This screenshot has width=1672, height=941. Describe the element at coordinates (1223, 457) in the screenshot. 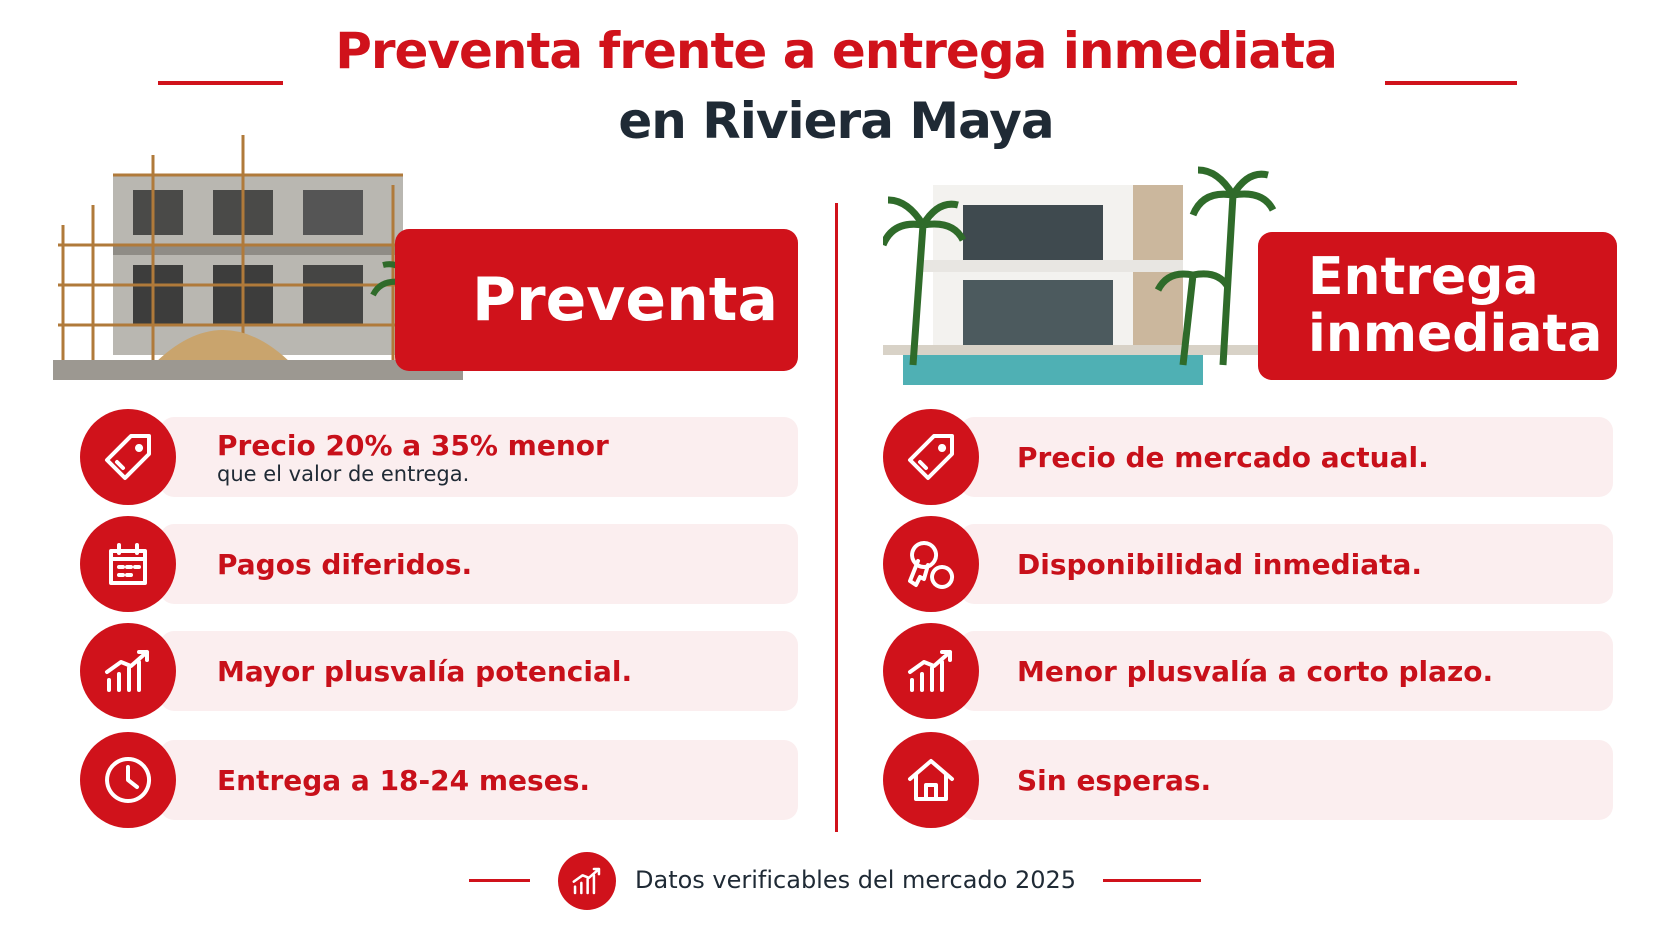

I see `feature-text: Precio de mercado actual.` at that location.